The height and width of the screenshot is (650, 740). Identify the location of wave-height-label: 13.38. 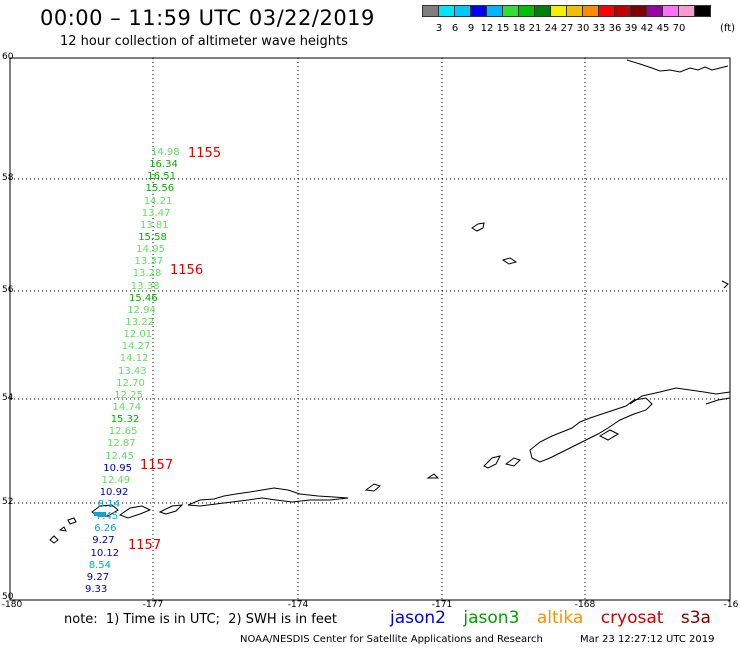
(145, 286).